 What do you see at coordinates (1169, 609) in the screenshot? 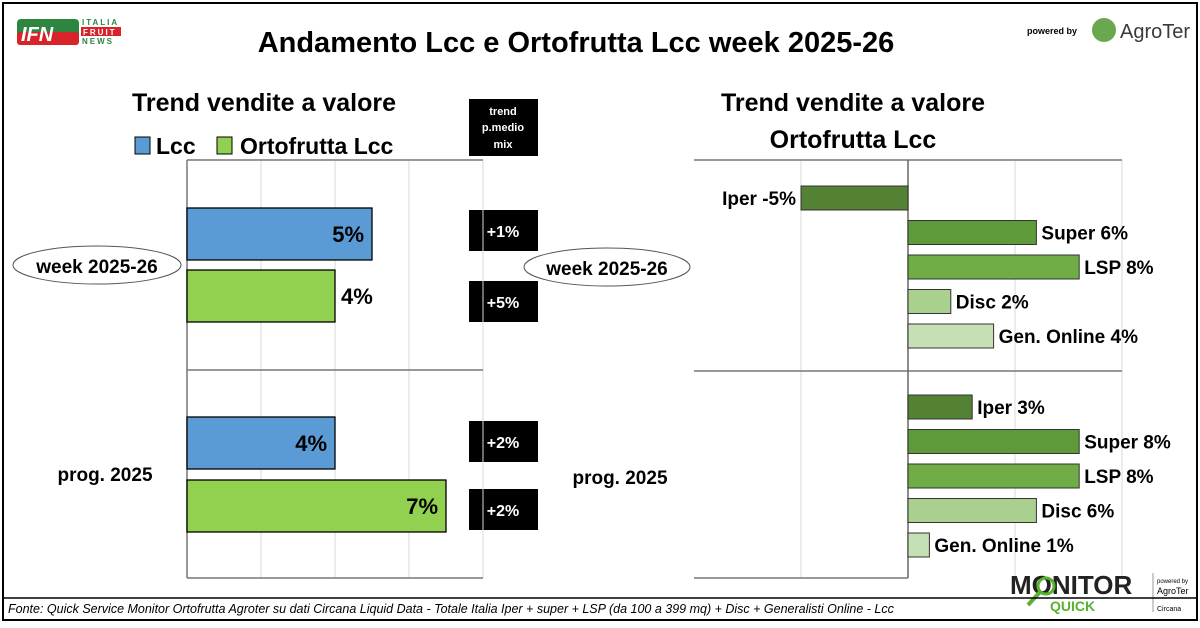
I see `svg-text: Circana` at bounding box center [1169, 609].